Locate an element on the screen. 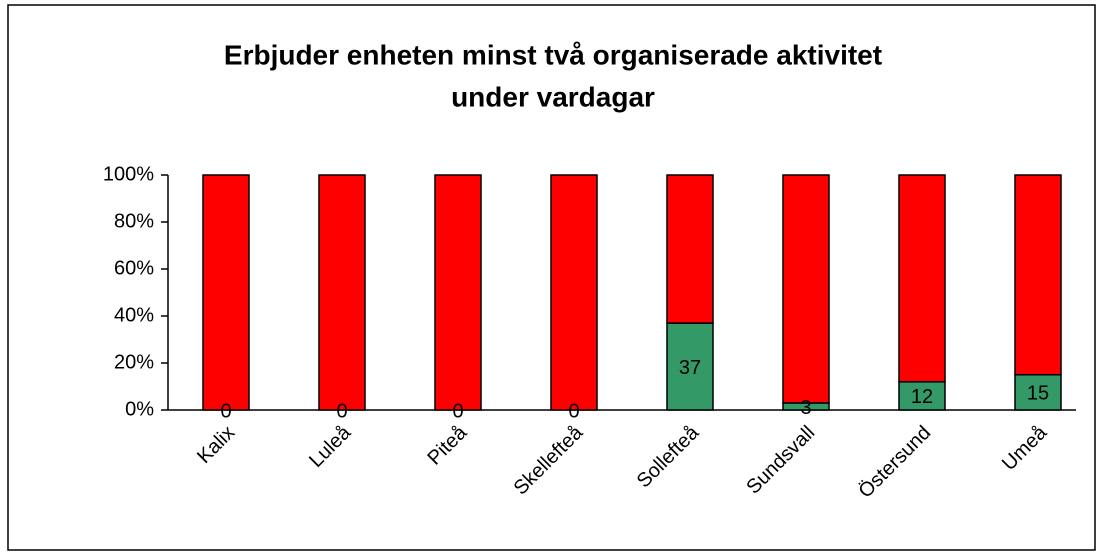  chart-title: under vardagar is located at coordinates (553, 96).